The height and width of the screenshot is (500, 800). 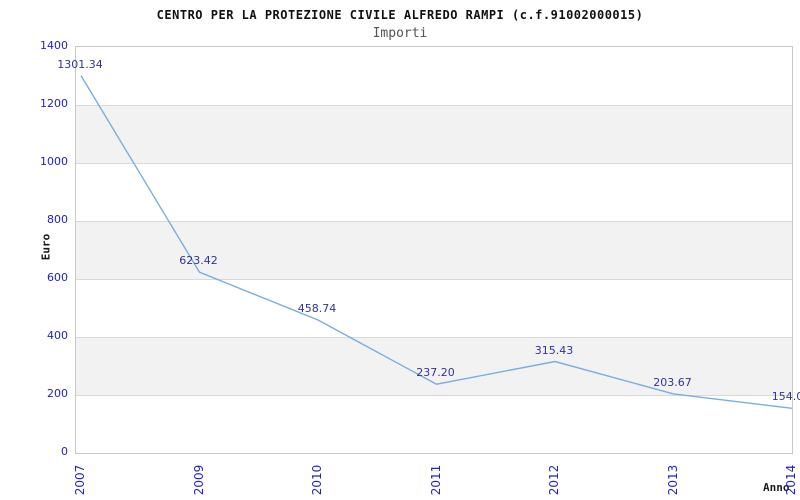 I want to click on x-tick-label: 2011, so click(x=435, y=480).